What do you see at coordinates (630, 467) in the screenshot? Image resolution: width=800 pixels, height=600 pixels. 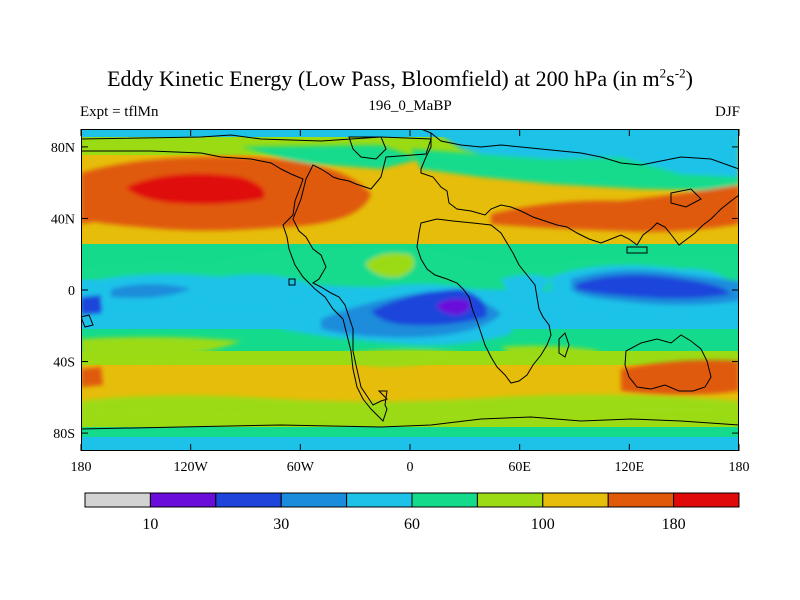 I see `x-tick-label: 120E` at bounding box center [630, 467].